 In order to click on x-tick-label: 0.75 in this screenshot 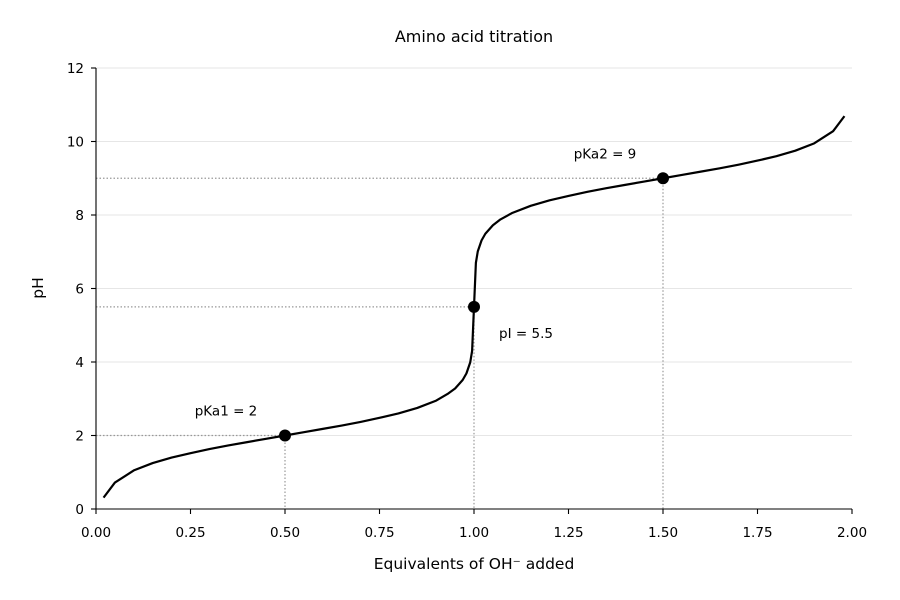, I will do `click(379, 533)`.